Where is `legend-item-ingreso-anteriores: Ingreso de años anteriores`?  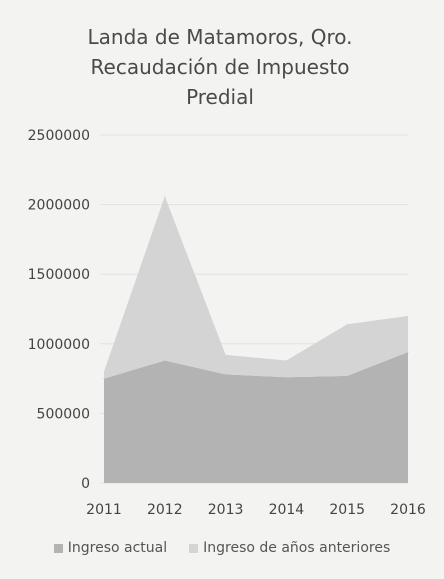 legend-item-ingreso-anteriores: Ingreso de años anteriores is located at coordinates (289, 548).